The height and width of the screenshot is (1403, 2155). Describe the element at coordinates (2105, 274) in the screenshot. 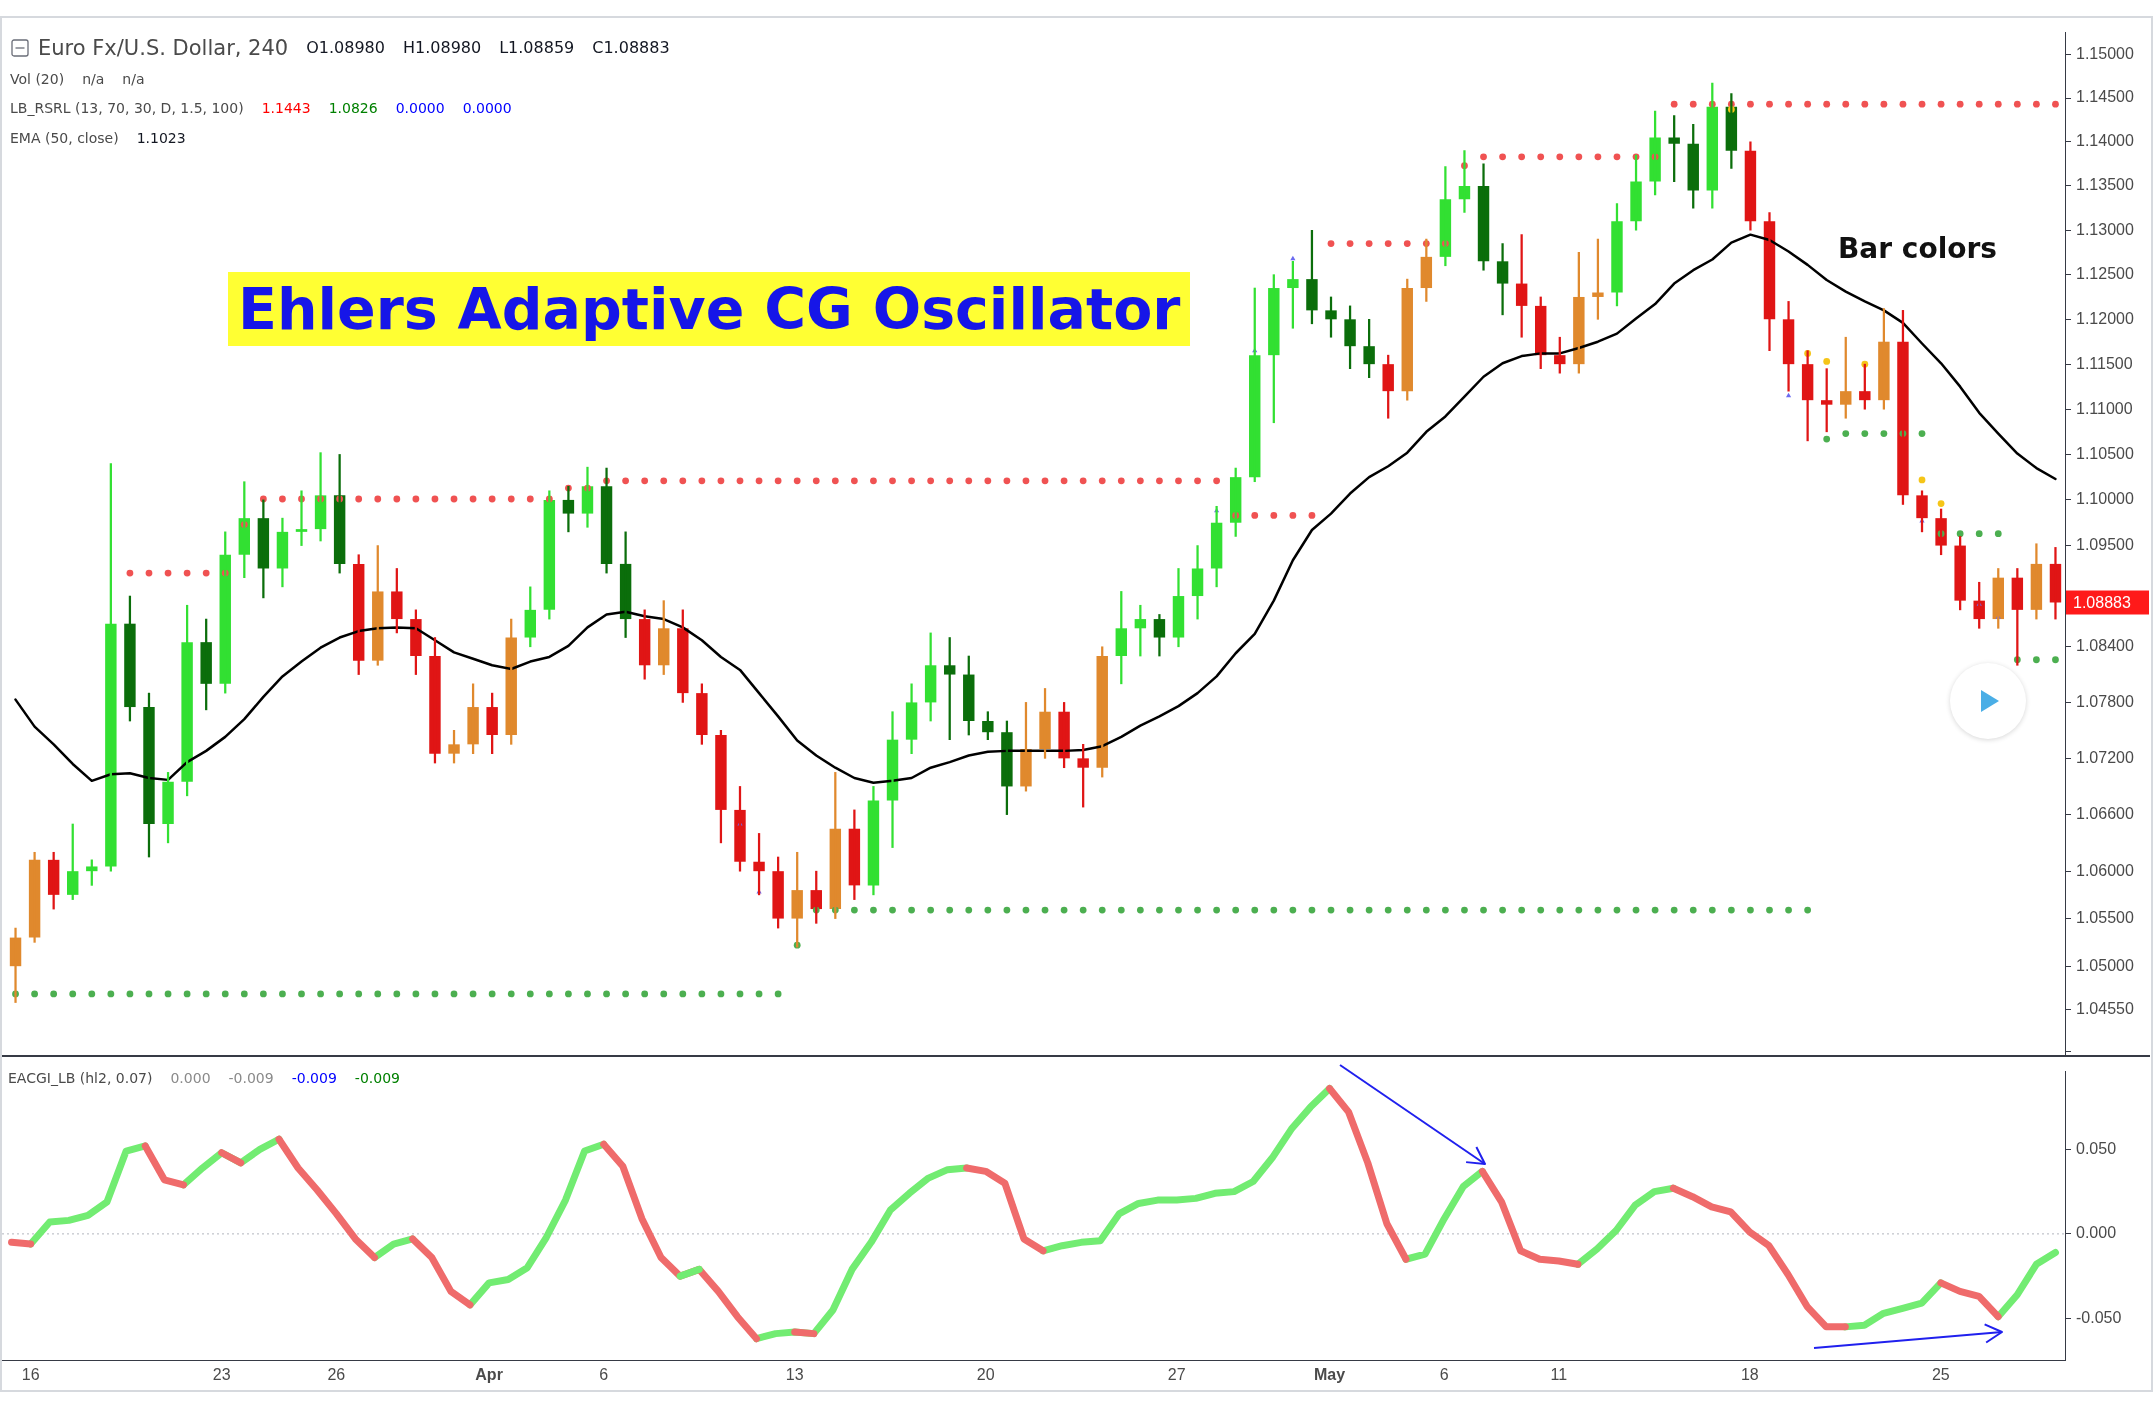

I see `y-tick-label: 1.12500` at that location.